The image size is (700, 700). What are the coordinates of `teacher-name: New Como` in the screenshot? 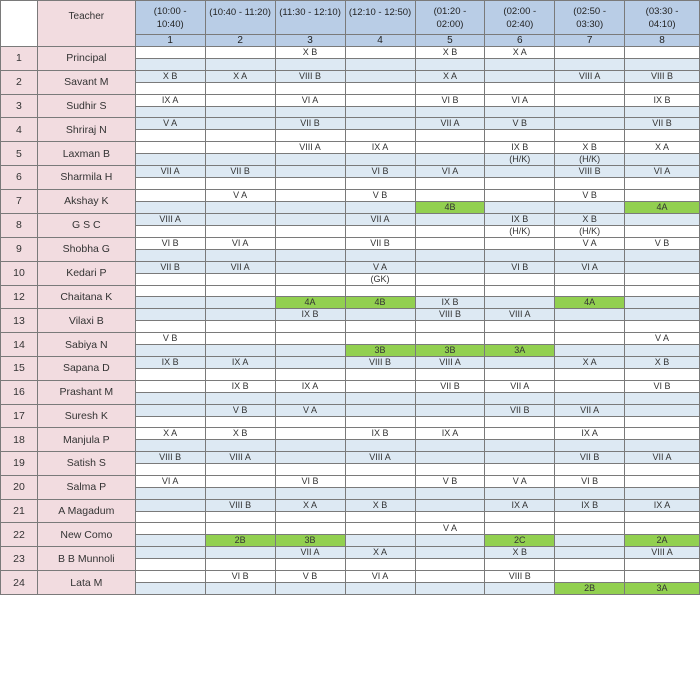 It's located at (86, 535).